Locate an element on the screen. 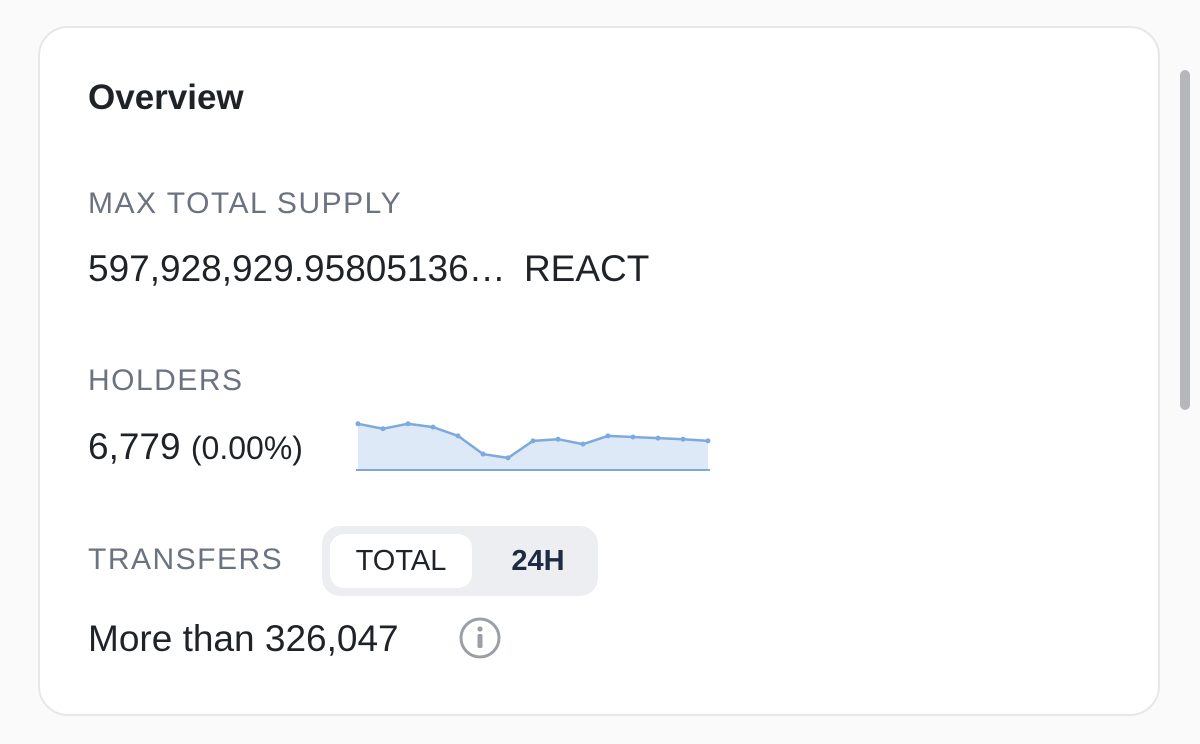  supply-label: MAX TOTAL SUPPLY is located at coordinates (245, 203).